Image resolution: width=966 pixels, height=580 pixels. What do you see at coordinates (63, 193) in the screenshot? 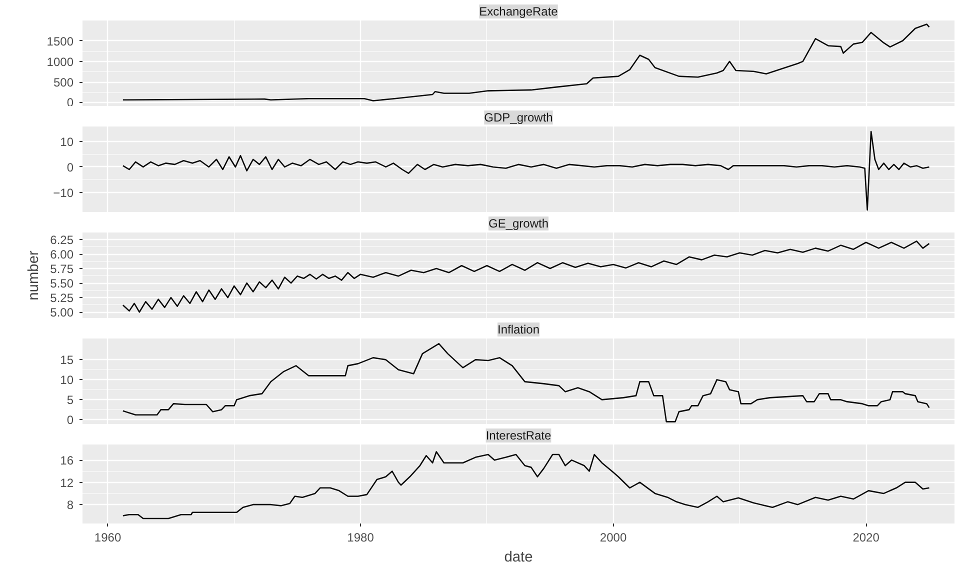
I see `y-tick-label: −10` at bounding box center [63, 193].